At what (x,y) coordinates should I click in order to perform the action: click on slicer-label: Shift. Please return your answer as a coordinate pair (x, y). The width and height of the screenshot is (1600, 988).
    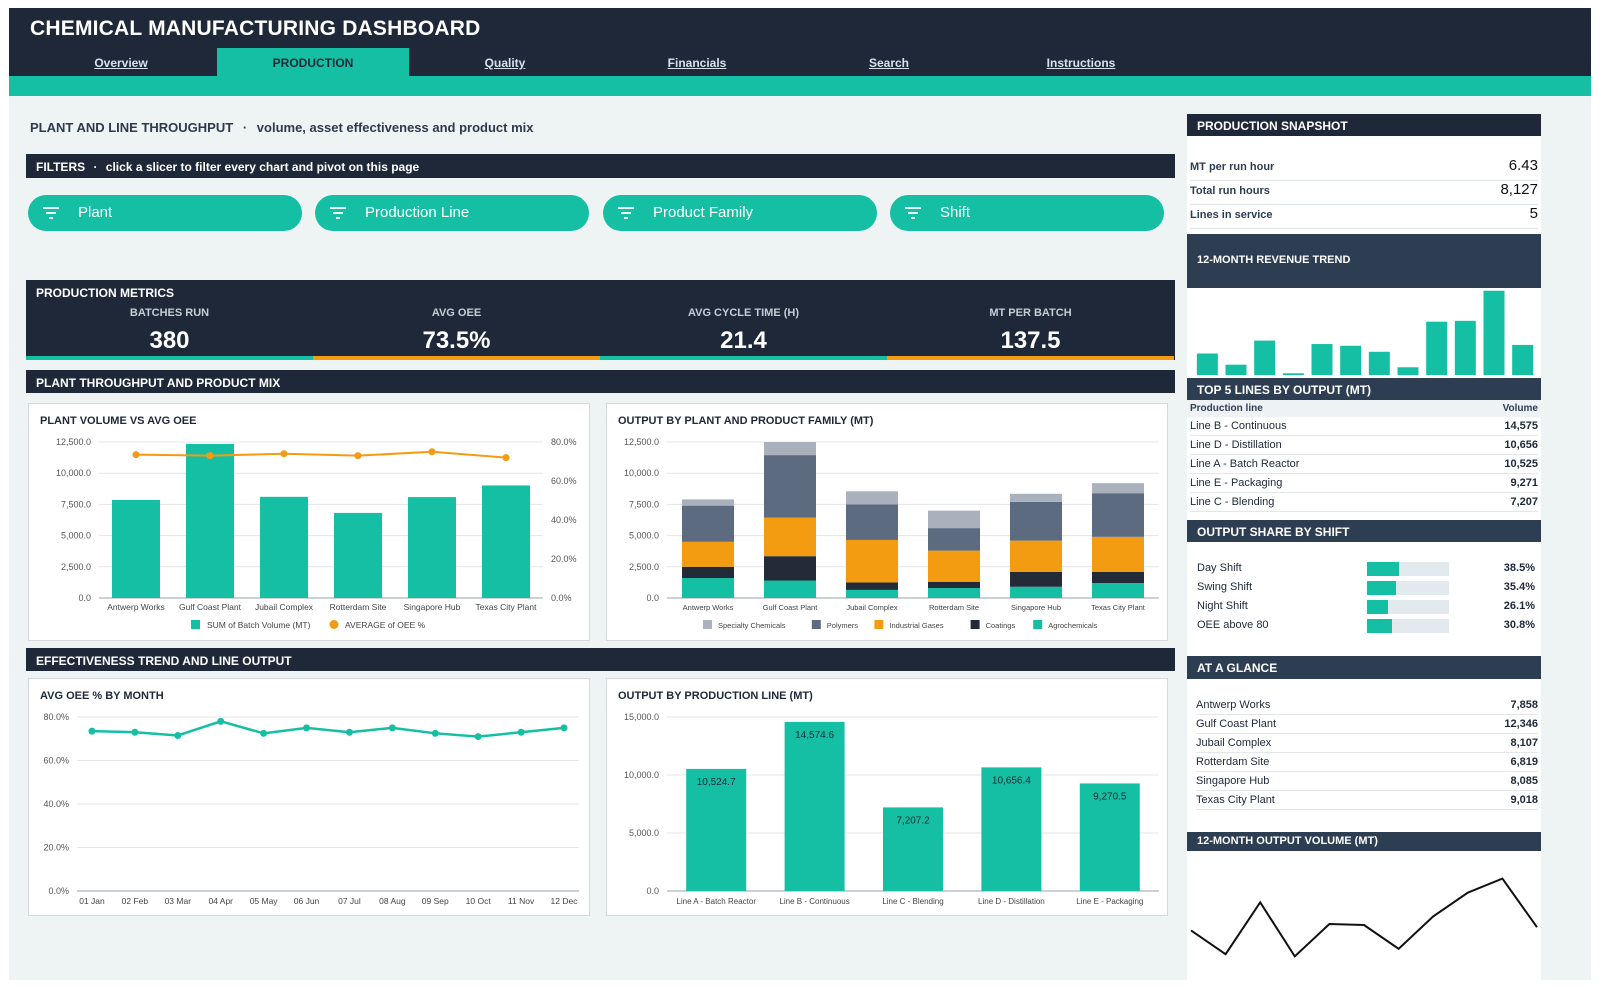
    Looking at the image, I should click on (955, 212).